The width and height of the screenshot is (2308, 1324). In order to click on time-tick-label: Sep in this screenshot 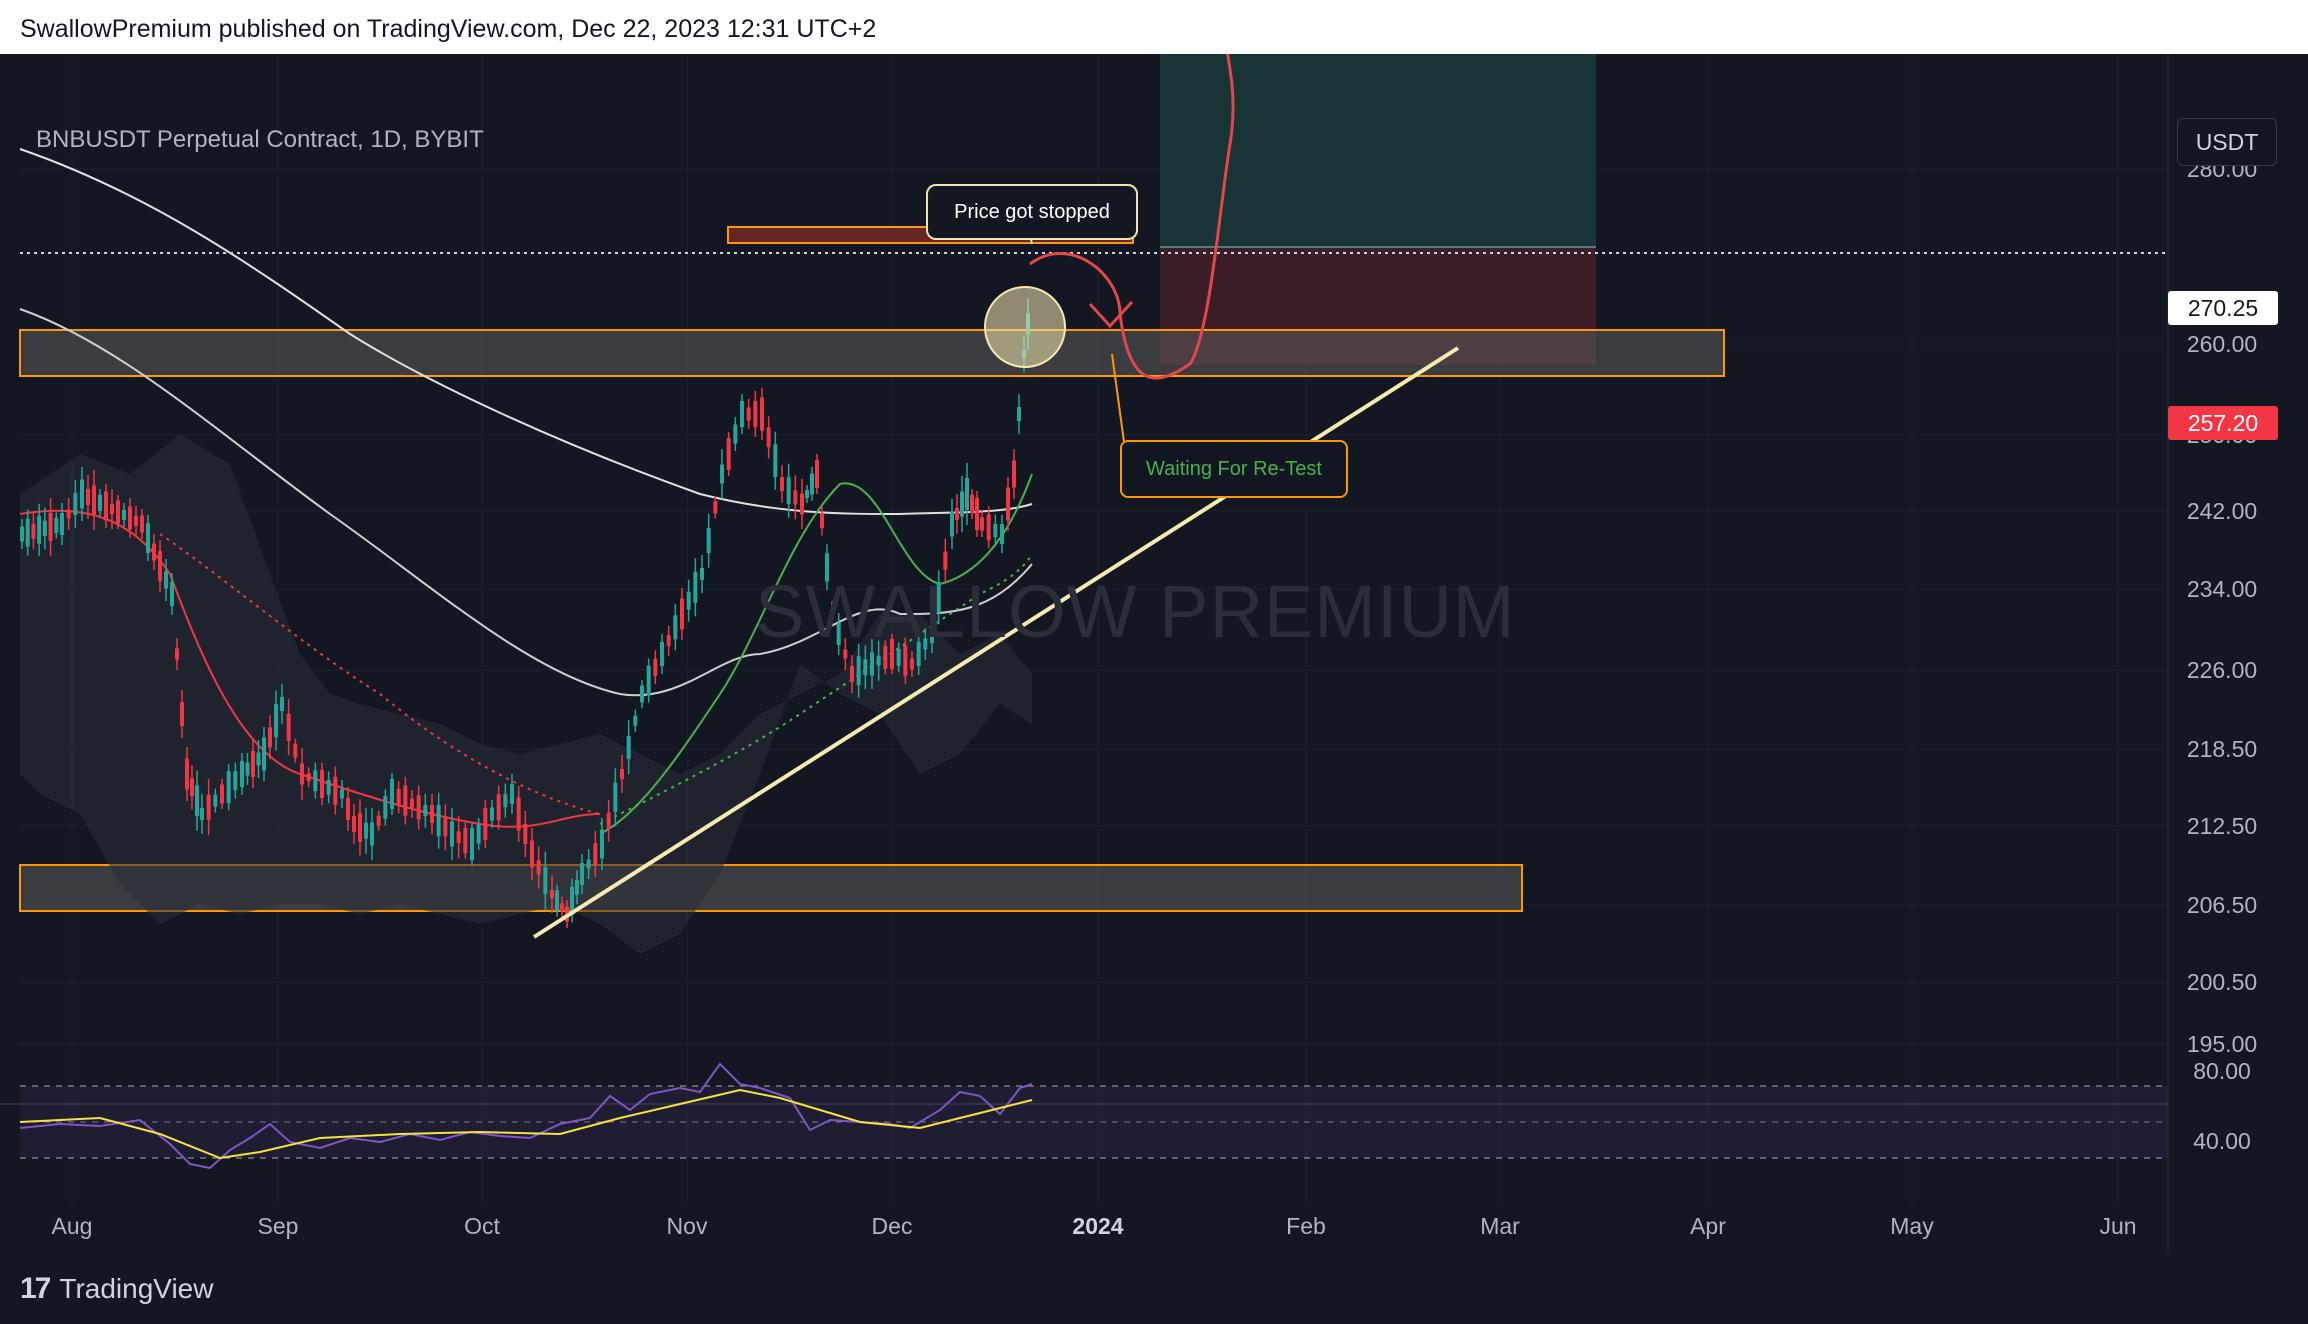, I will do `click(278, 1226)`.